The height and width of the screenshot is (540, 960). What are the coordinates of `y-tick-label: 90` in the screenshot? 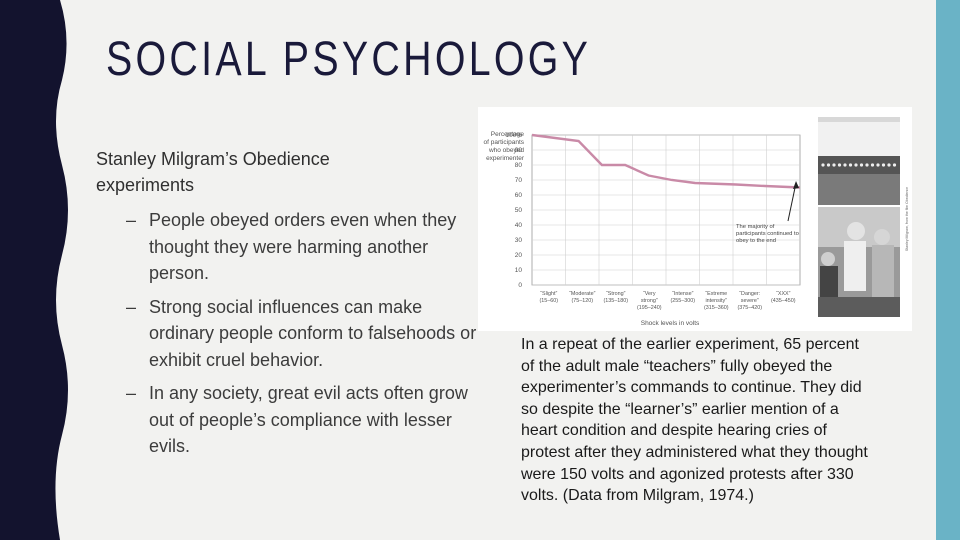 It's located at (519, 150).